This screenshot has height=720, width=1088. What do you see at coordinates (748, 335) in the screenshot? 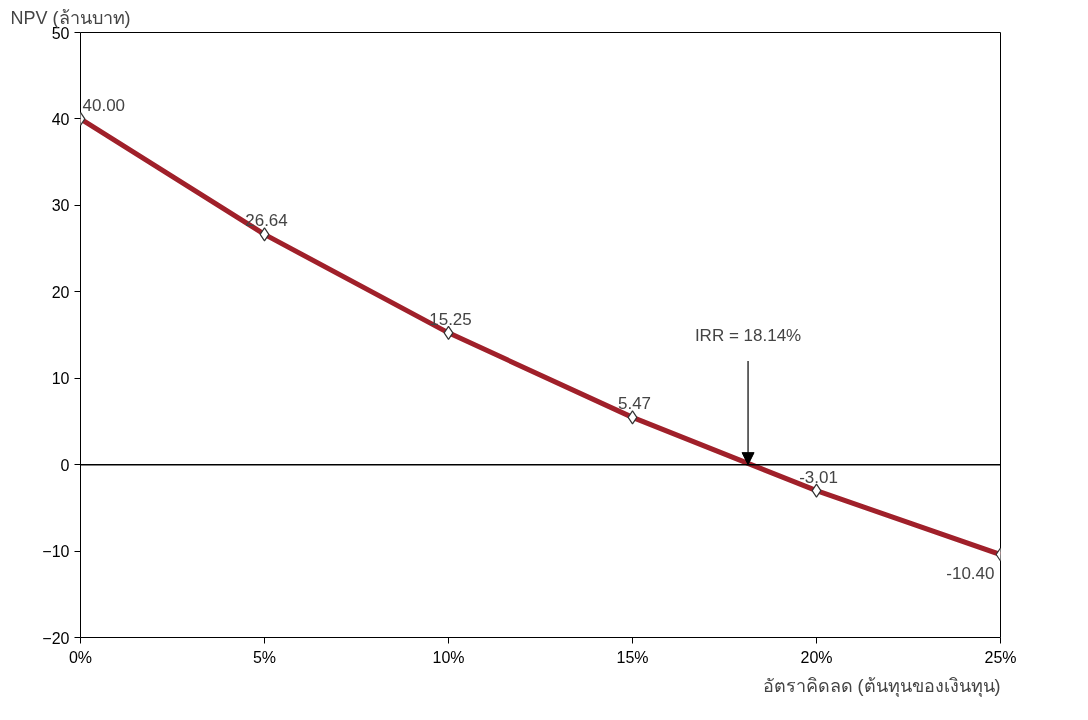
I see `annotation: IRR = 18.14%` at bounding box center [748, 335].